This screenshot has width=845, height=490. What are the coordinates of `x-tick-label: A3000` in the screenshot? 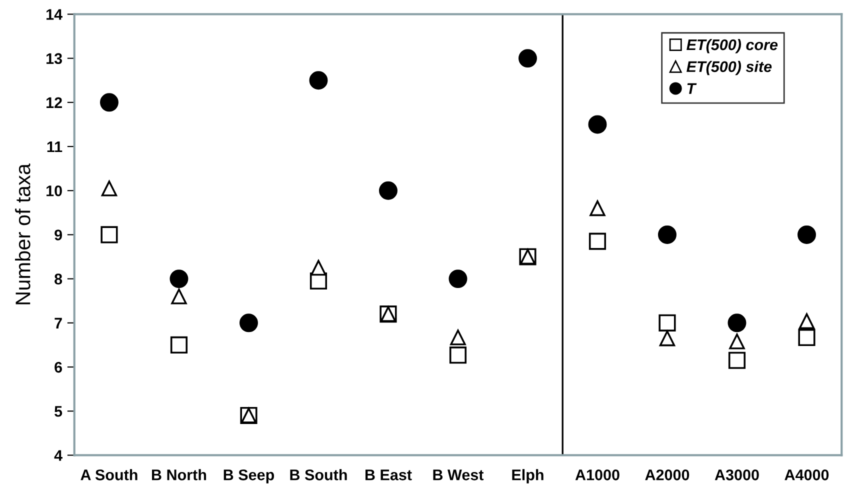 It's located at (736, 475).